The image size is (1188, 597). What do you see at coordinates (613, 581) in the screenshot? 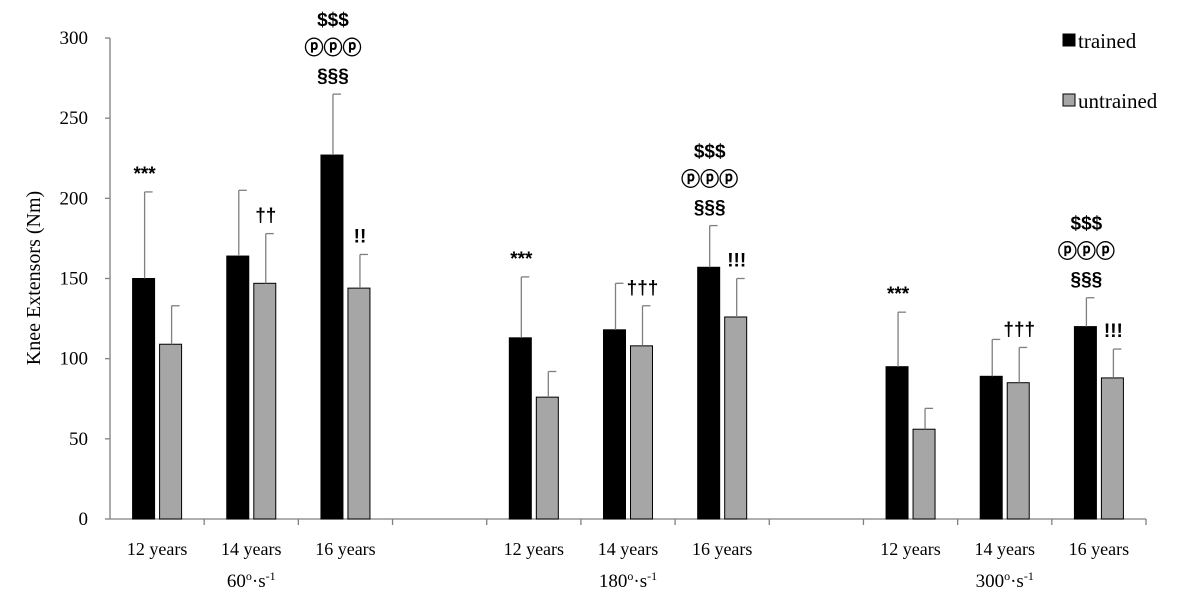
I see `x-group-label-part: 180` at bounding box center [613, 581].